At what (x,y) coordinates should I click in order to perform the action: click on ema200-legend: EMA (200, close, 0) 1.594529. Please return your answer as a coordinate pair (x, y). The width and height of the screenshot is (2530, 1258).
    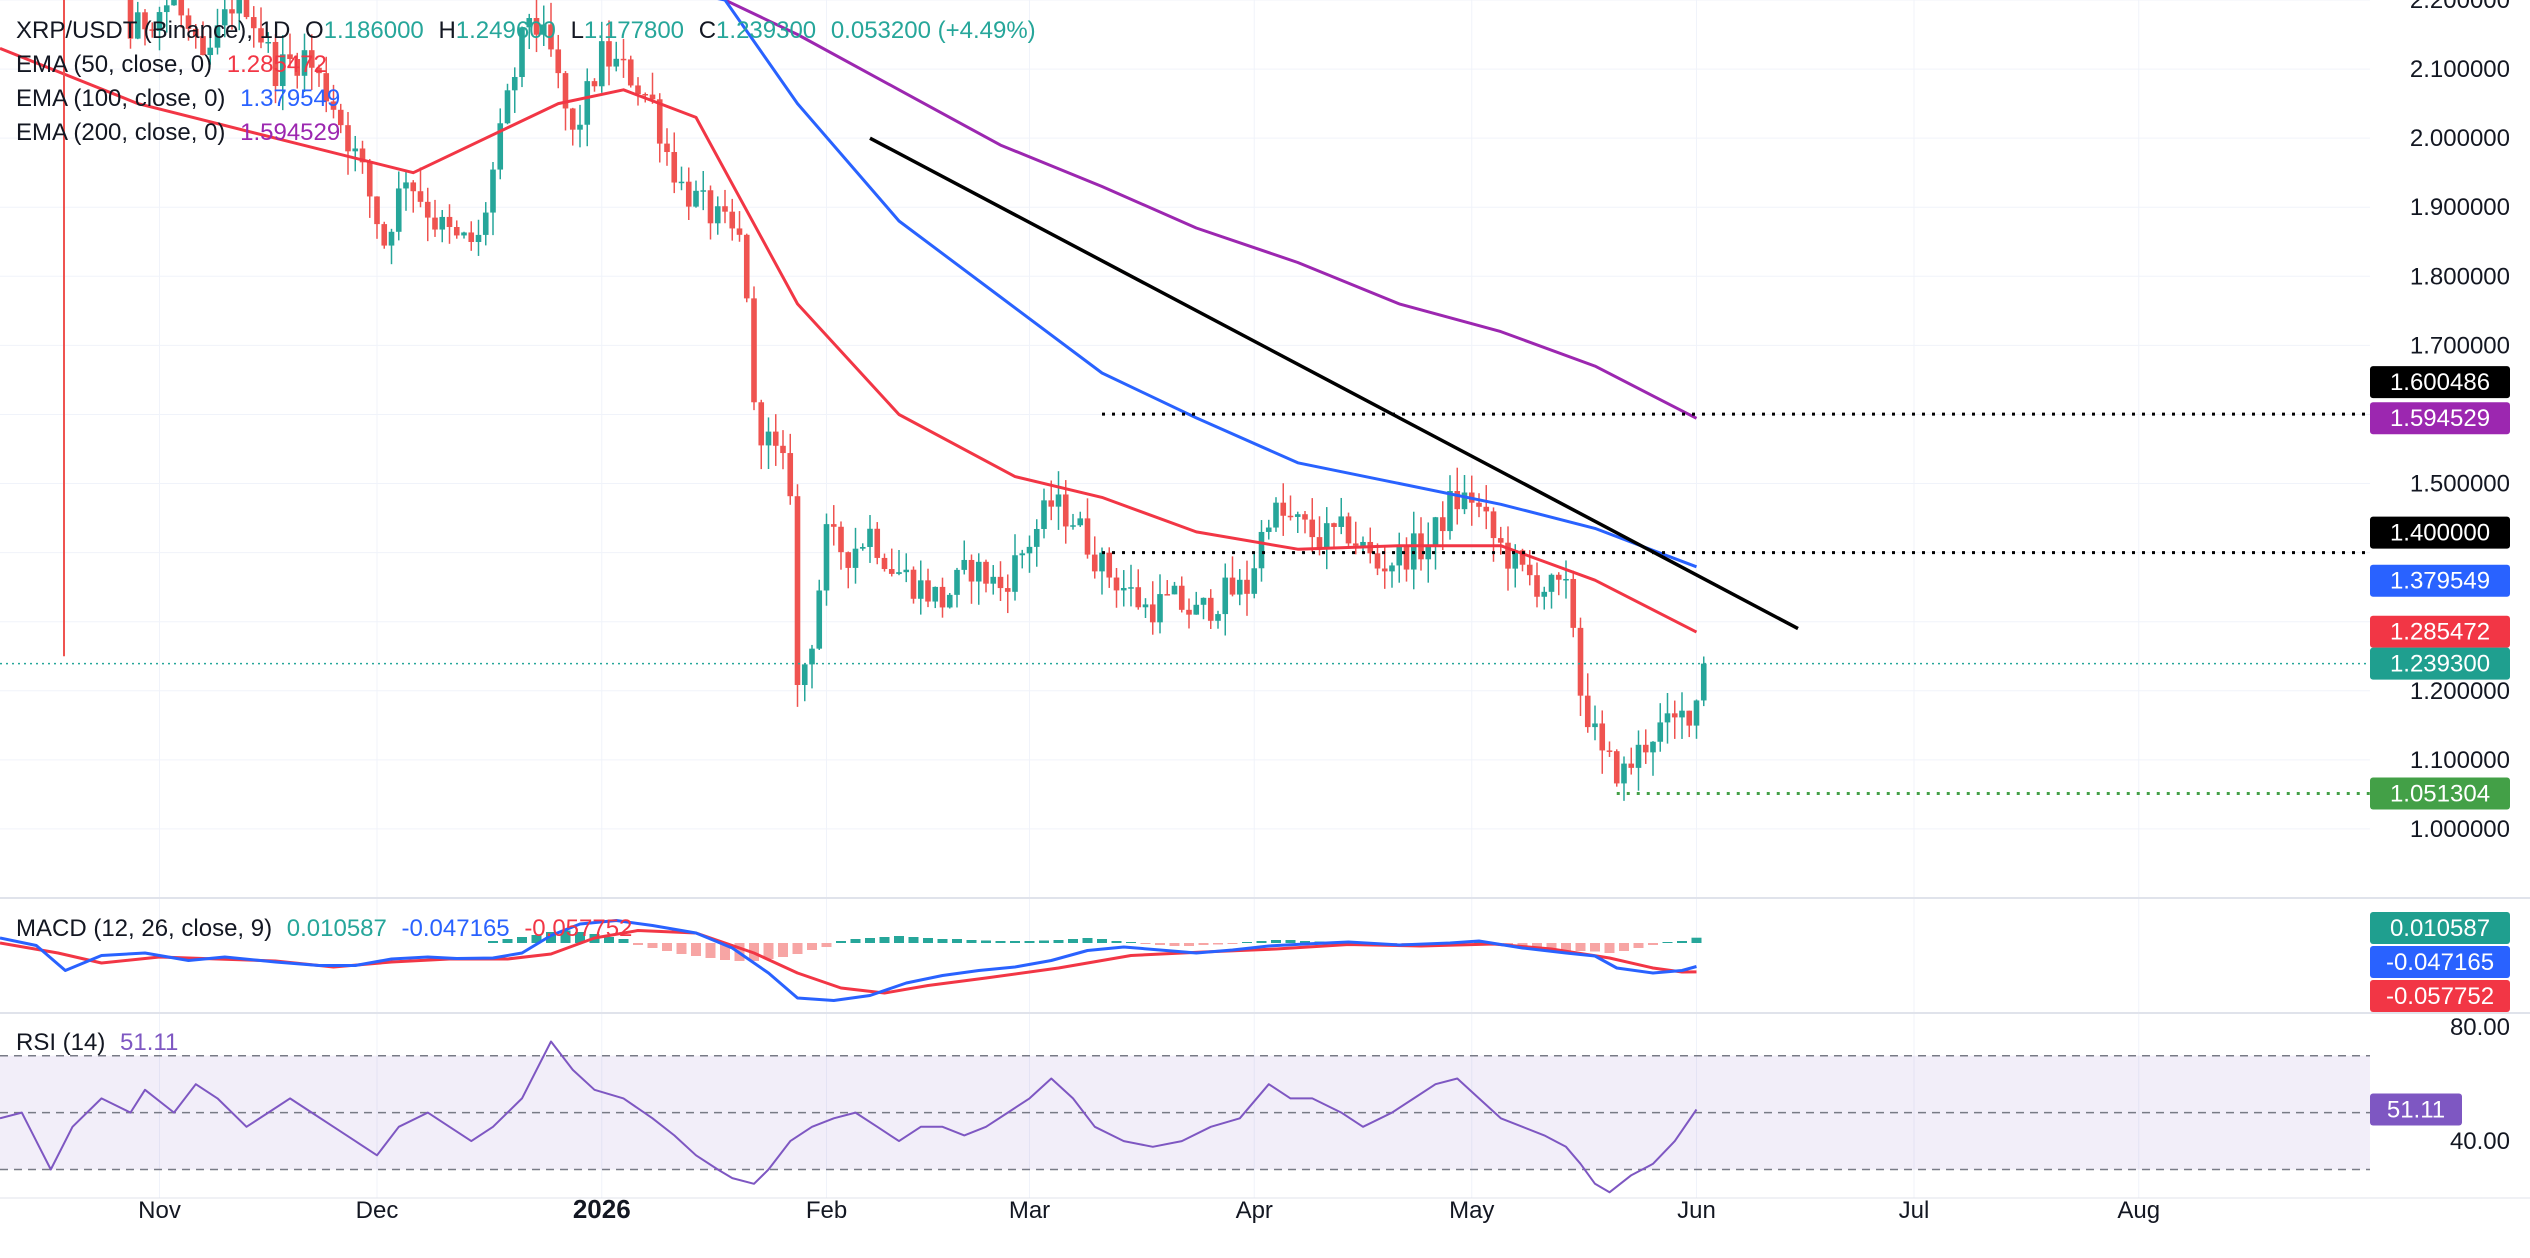
    Looking at the image, I should click on (182, 133).